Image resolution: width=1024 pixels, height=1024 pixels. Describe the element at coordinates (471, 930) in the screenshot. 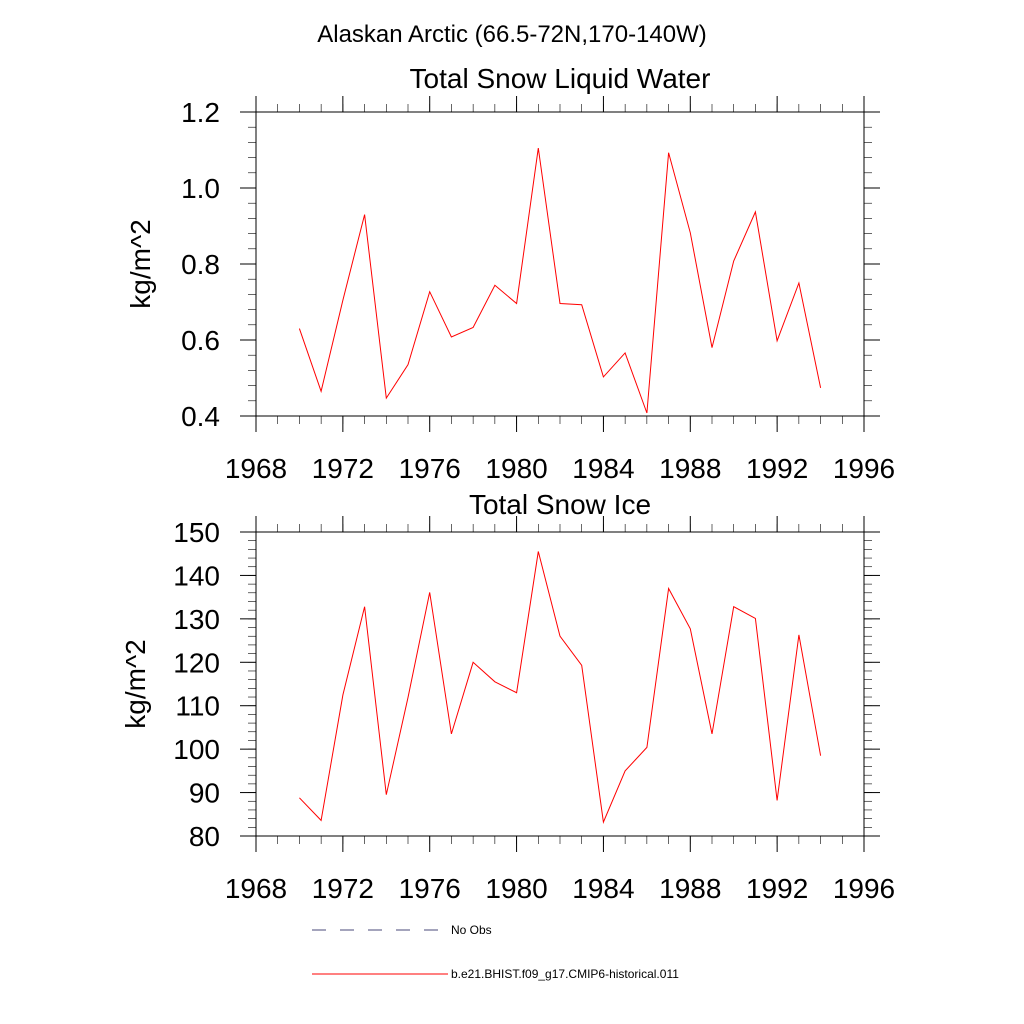

I see `legend-label-no-obs: No Obs` at that location.